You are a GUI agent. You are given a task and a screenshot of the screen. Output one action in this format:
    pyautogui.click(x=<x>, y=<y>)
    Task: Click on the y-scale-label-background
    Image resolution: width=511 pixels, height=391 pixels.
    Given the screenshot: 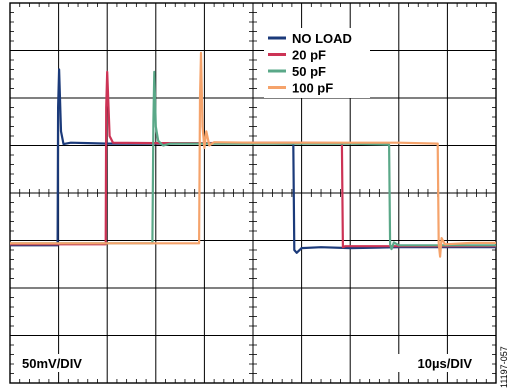 What is the action you would take?
    pyautogui.click(x=62, y=363)
    